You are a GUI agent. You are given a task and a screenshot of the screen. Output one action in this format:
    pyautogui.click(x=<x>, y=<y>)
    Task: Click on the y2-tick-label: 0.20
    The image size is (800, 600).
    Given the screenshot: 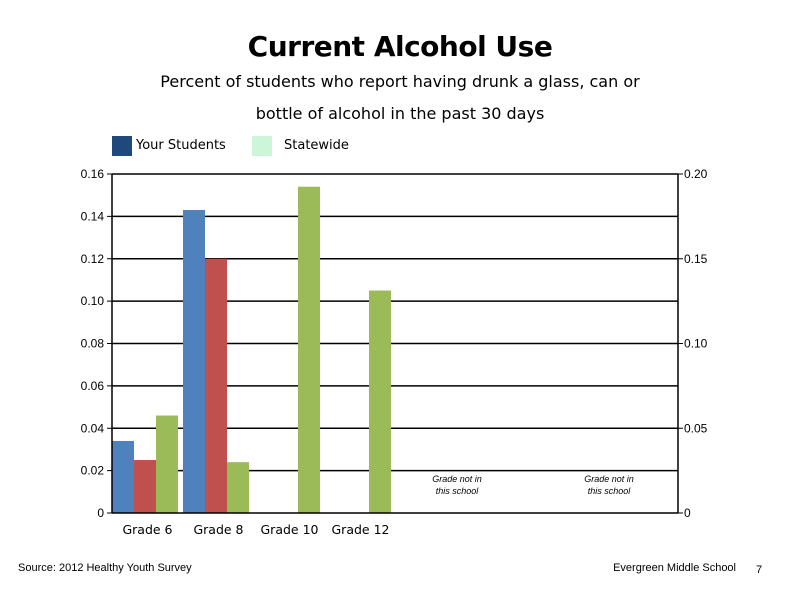 What is the action you would take?
    pyautogui.click(x=696, y=174)
    